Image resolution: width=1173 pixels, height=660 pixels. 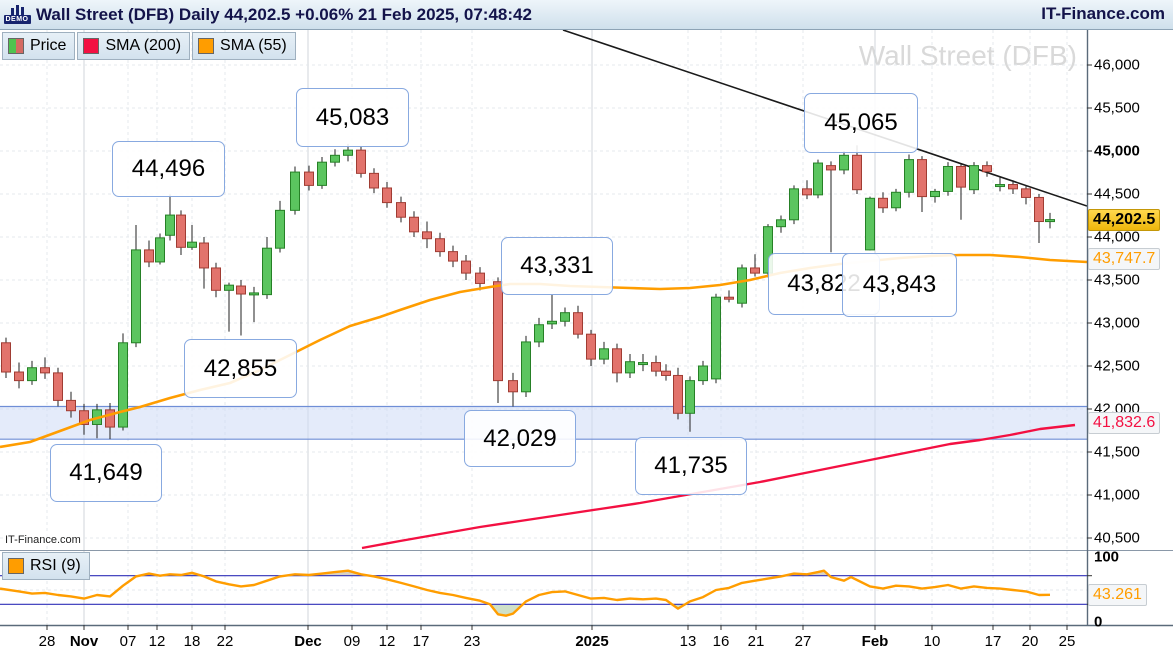 What do you see at coordinates (1107, 557) in the screenshot?
I see `rsi-axis-100: 100` at bounding box center [1107, 557].